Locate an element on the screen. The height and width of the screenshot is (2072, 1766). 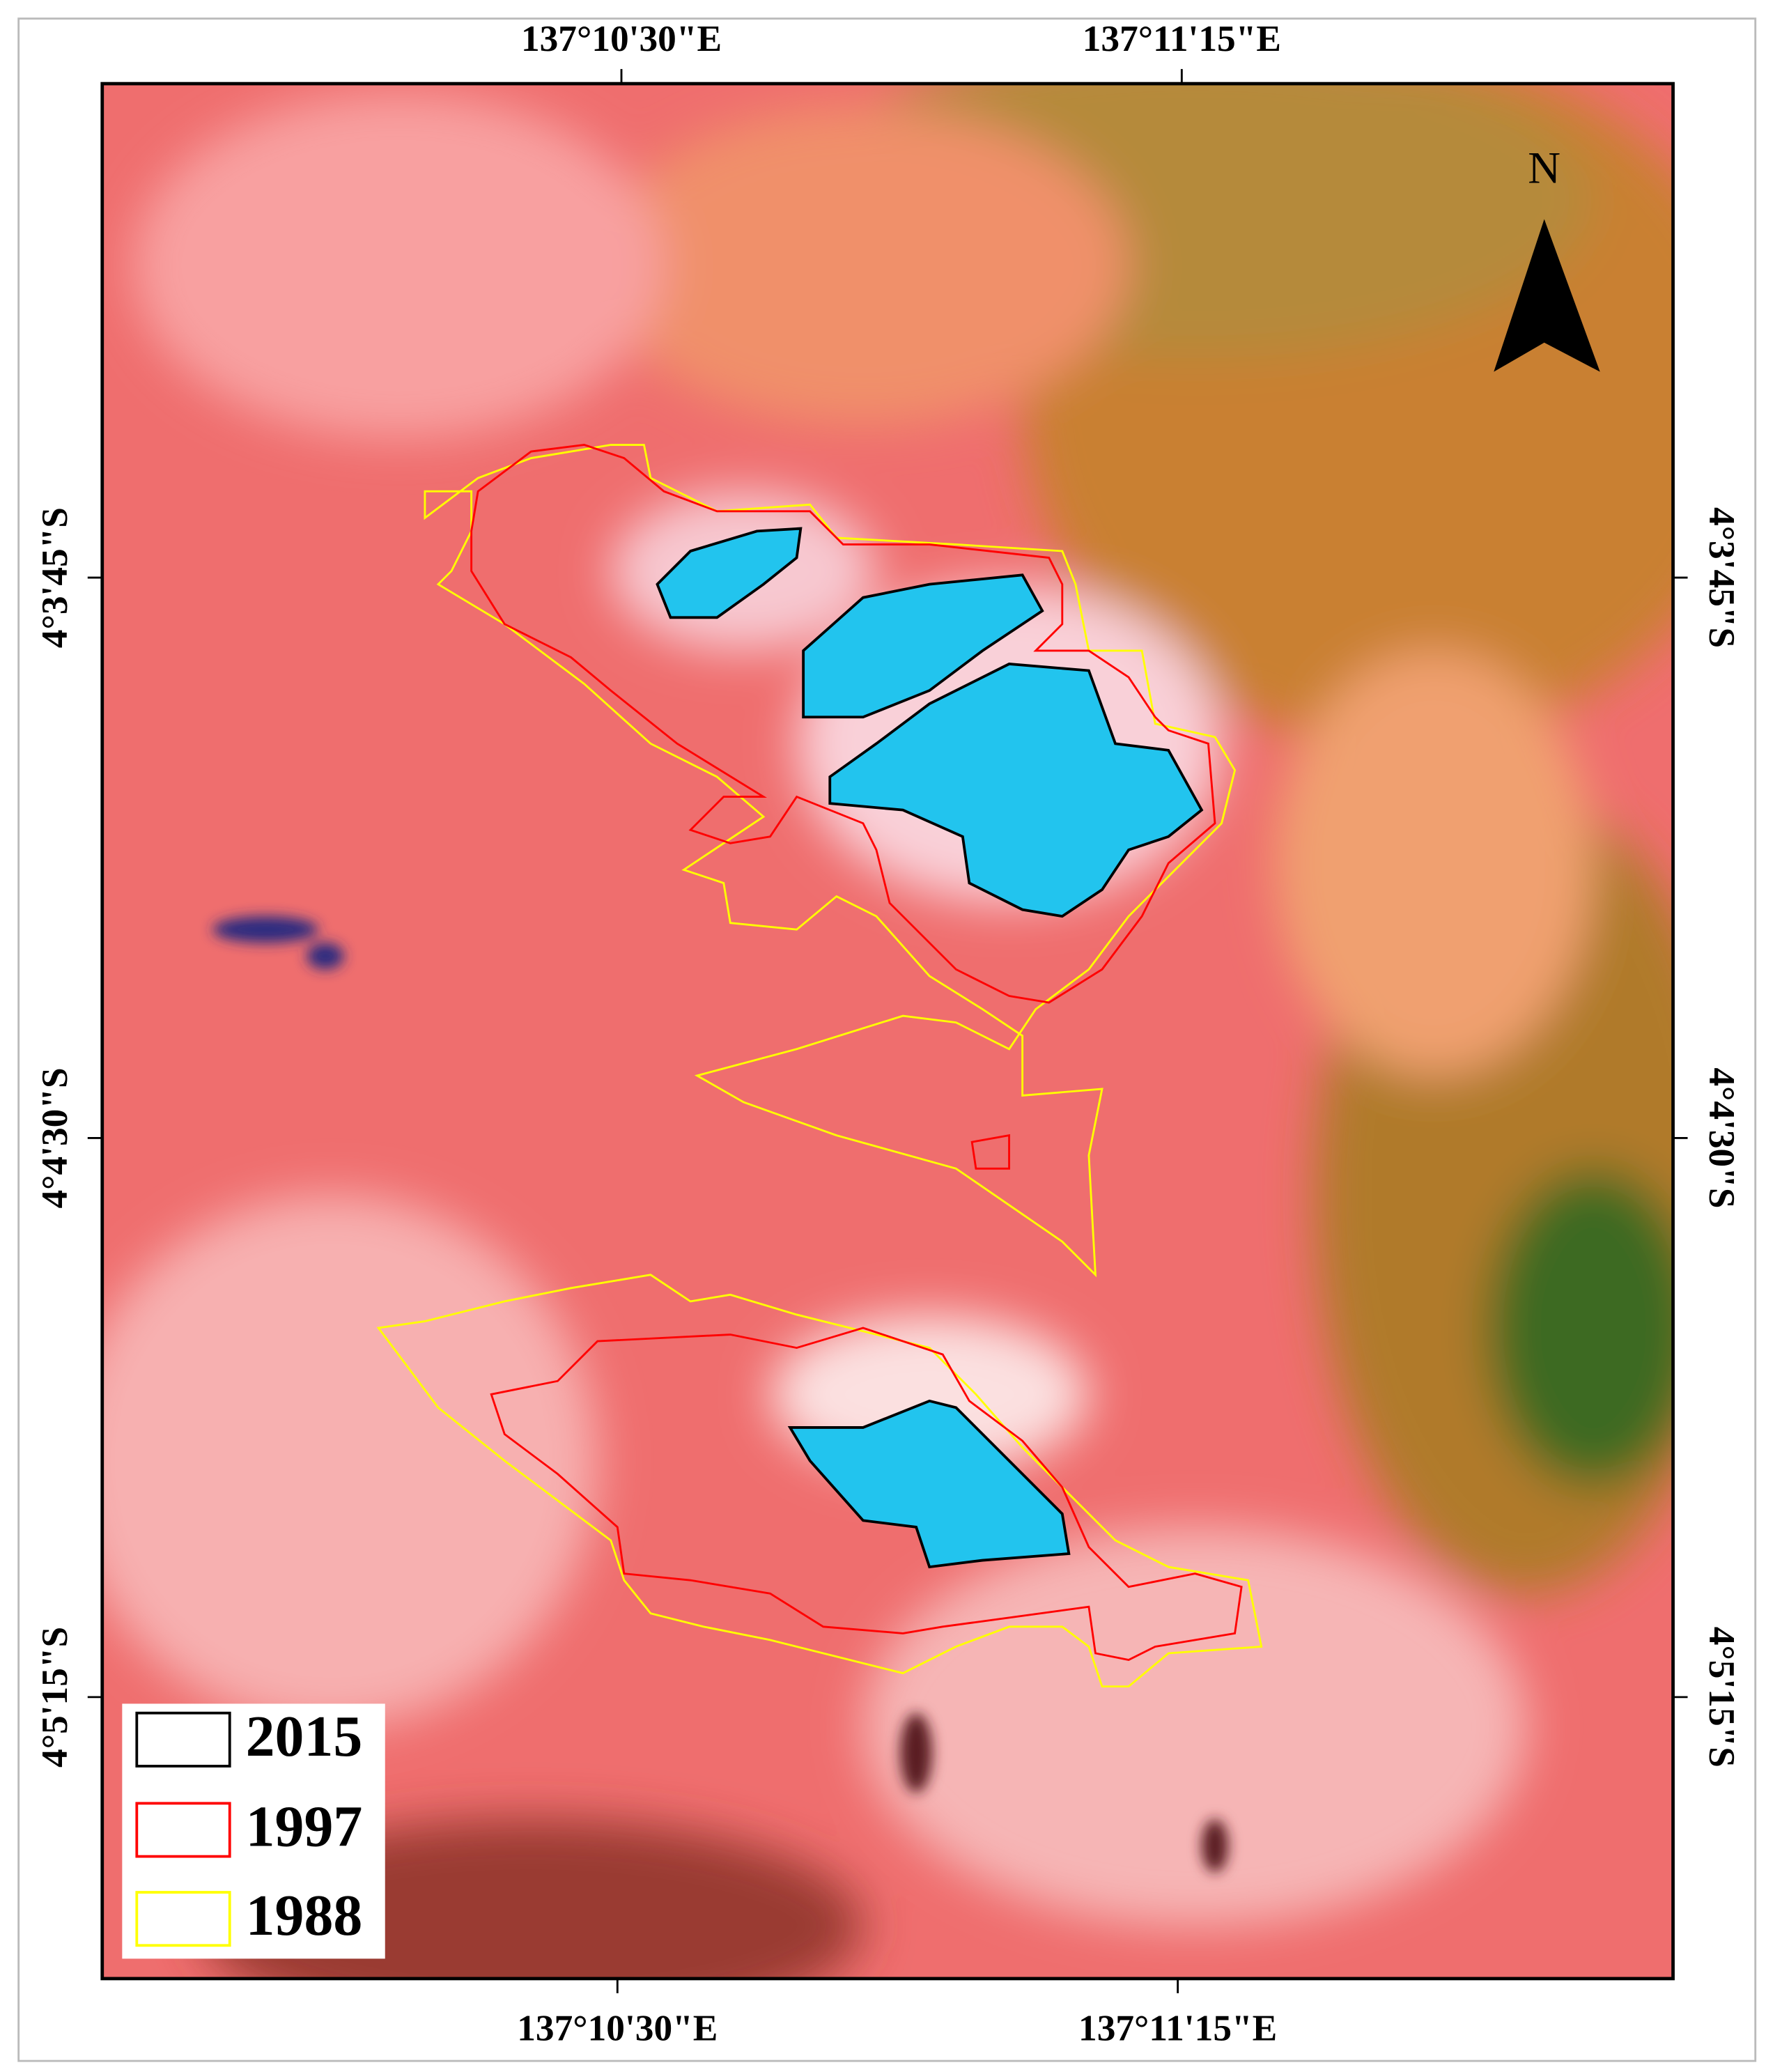
right-axis-label: 4°5'15"S is located at coordinates (1722, 1697).